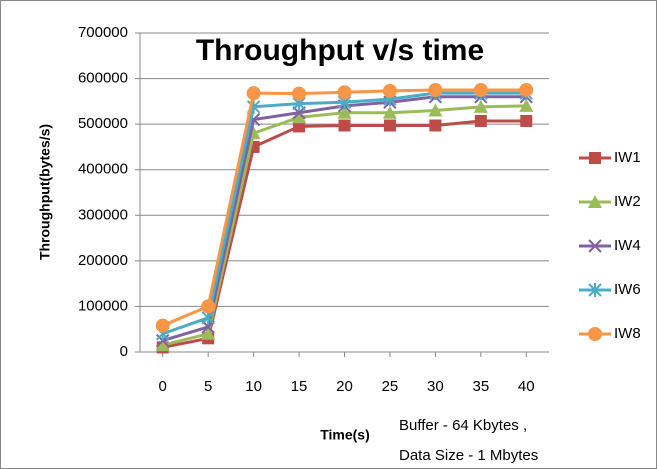 The image size is (657, 469). What do you see at coordinates (627, 289) in the screenshot?
I see `legend-label: IW6` at bounding box center [627, 289].